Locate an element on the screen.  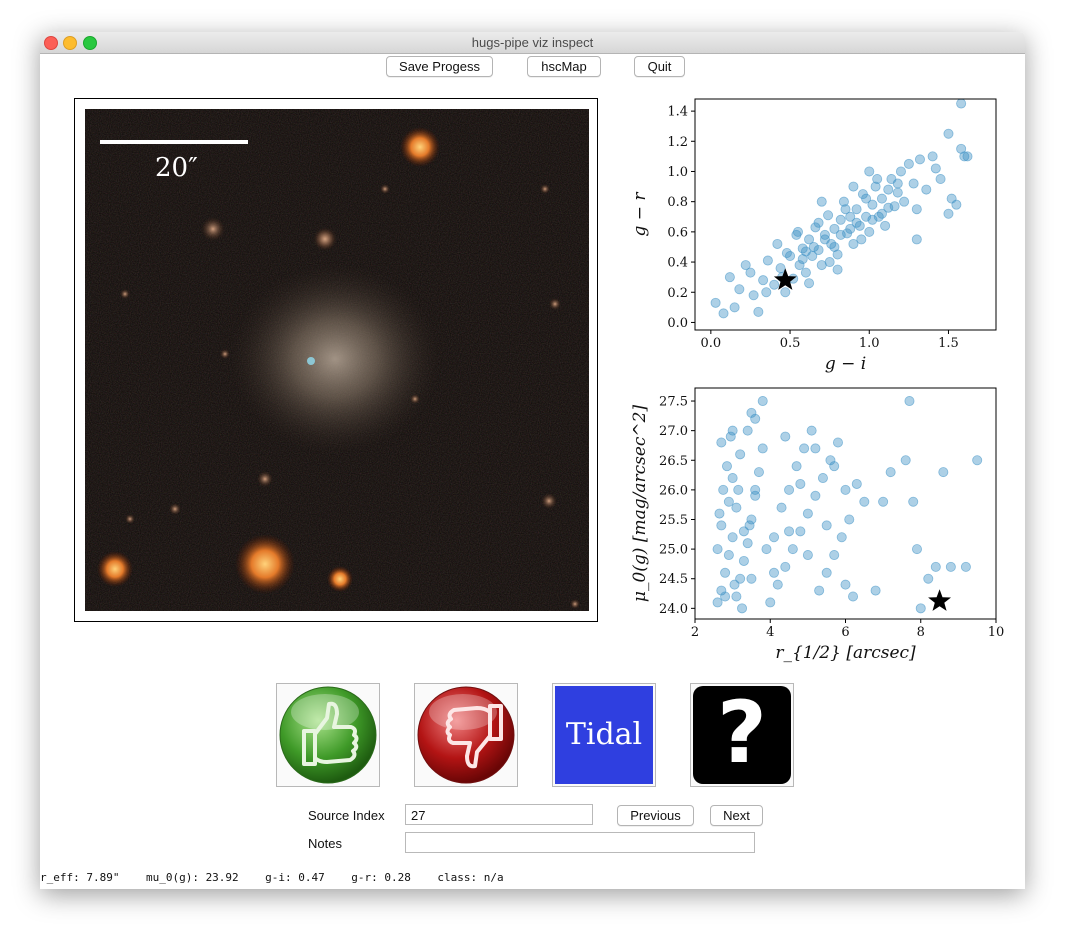
thumbs-down-button is located at coordinates (466, 735).